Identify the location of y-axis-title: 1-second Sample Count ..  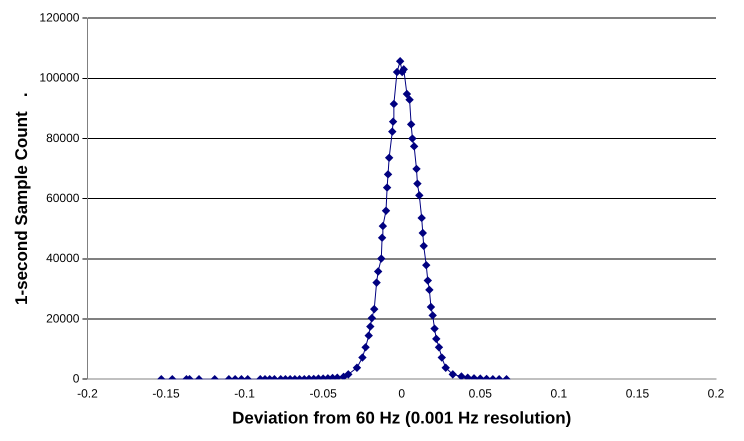
(21, 198).